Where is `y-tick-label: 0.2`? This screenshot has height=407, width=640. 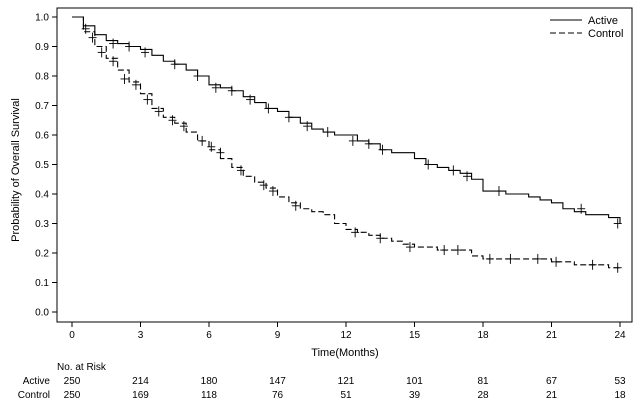
y-tick-label: 0.2 is located at coordinates (42, 254).